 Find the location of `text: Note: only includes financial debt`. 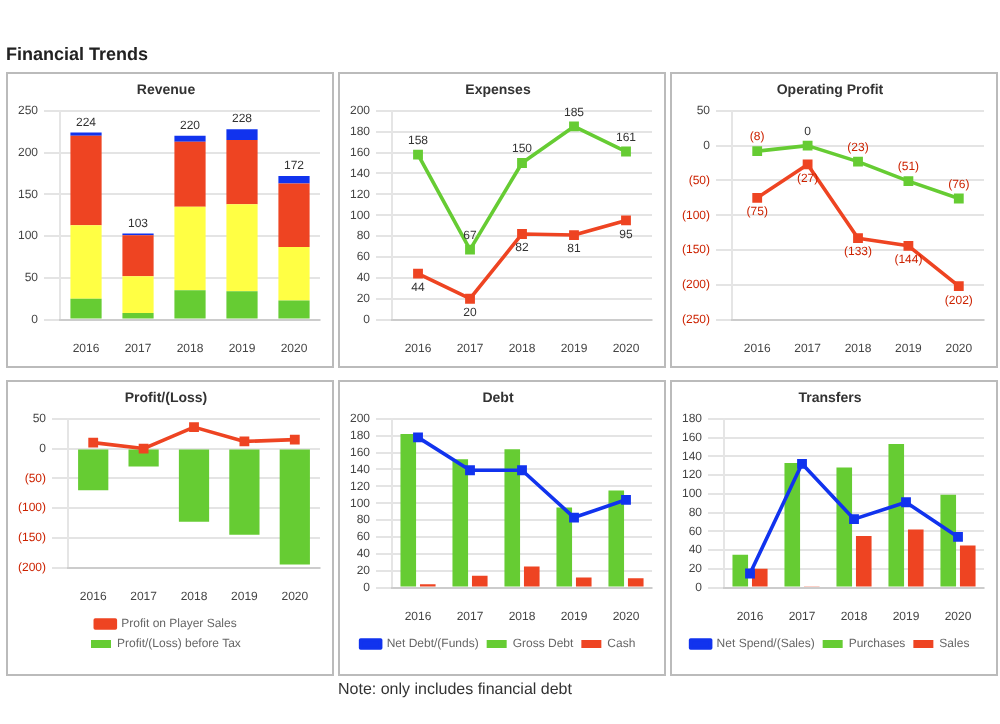

text: Note: only includes financial debt is located at coordinates (455, 689).